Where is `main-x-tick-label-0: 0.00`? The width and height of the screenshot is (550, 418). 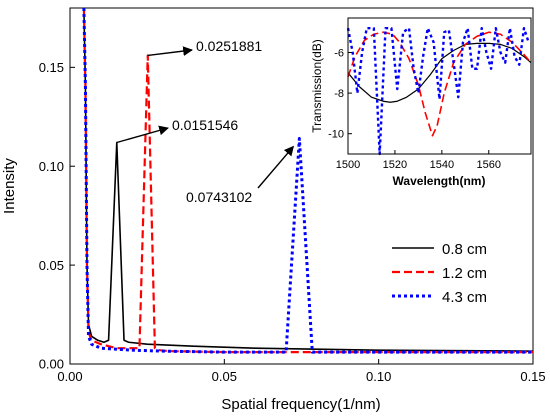
main-x-tick-label-0: 0.00 is located at coordinates (69, 376).